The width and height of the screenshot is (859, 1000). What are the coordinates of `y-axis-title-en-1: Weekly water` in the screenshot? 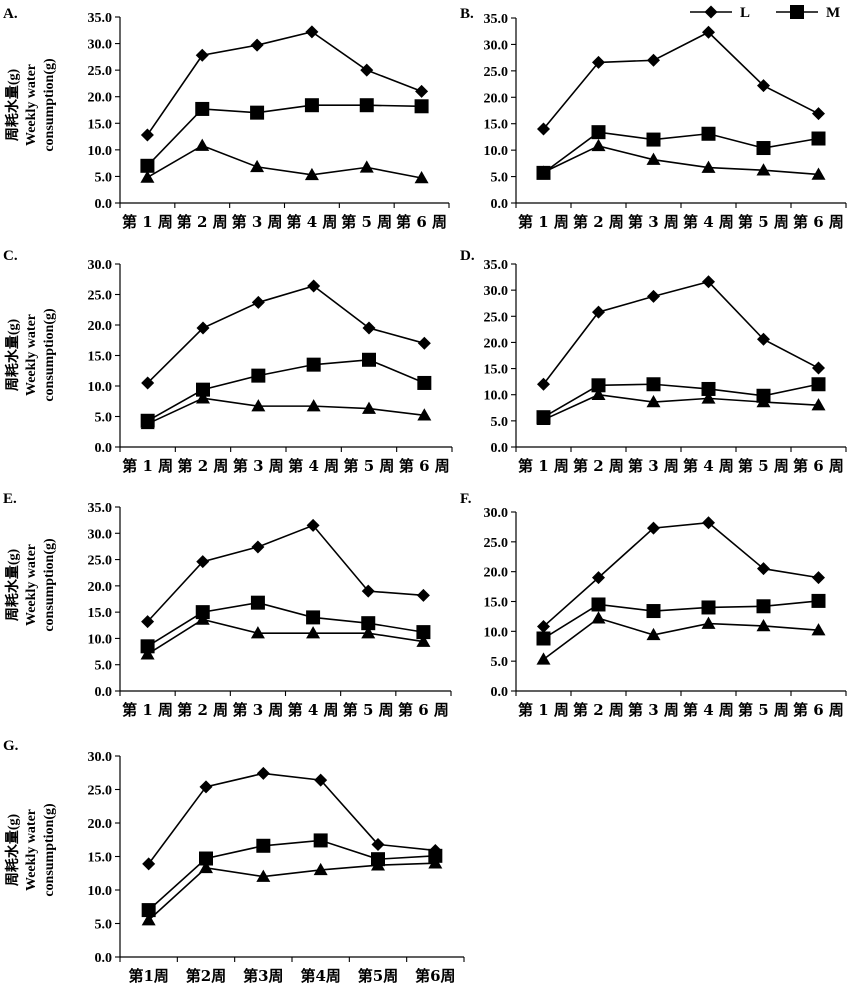 It's located at (31, 105).